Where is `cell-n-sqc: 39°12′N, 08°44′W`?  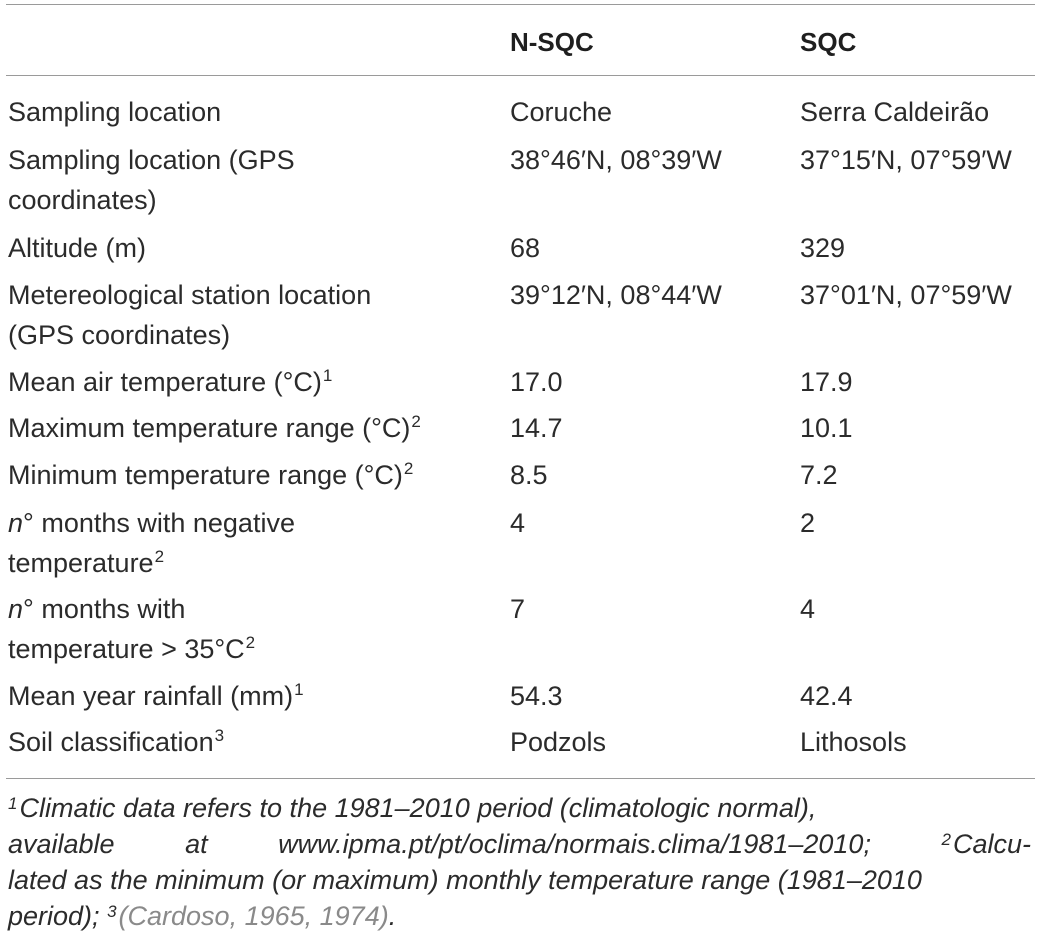
cell-n-sqc: 39°12′N, 08°44′W is located at coordinates (616, 295).